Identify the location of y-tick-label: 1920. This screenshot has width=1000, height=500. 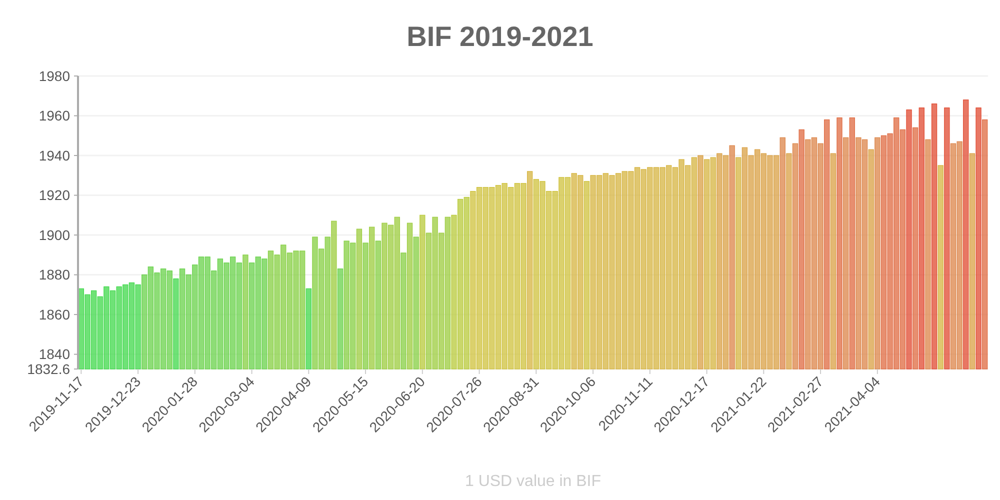
(54, 195).